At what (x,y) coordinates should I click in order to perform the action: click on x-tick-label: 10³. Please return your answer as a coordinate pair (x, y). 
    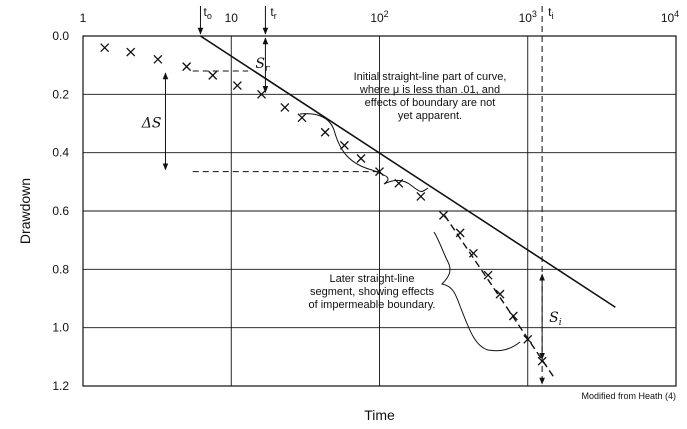
    Looking at the image, I should click on (528, 17).